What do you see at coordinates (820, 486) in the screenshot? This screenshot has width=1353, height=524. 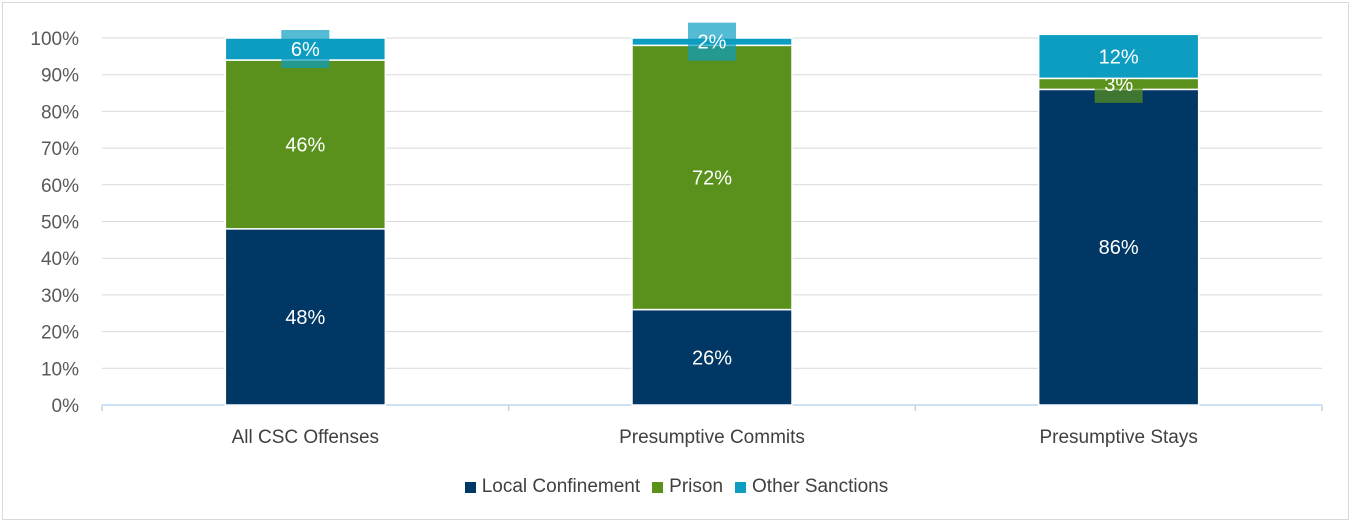 I see `legend-label: Other Sanctions` at bounding box center [820, 486].